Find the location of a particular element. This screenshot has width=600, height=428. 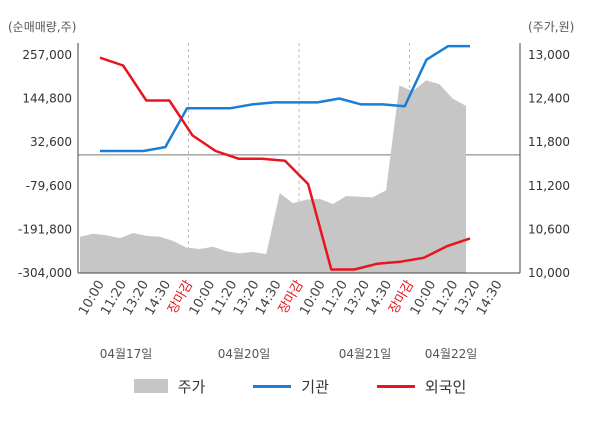

right-tick-label: 10,000 is located at coordinates (549, 273).